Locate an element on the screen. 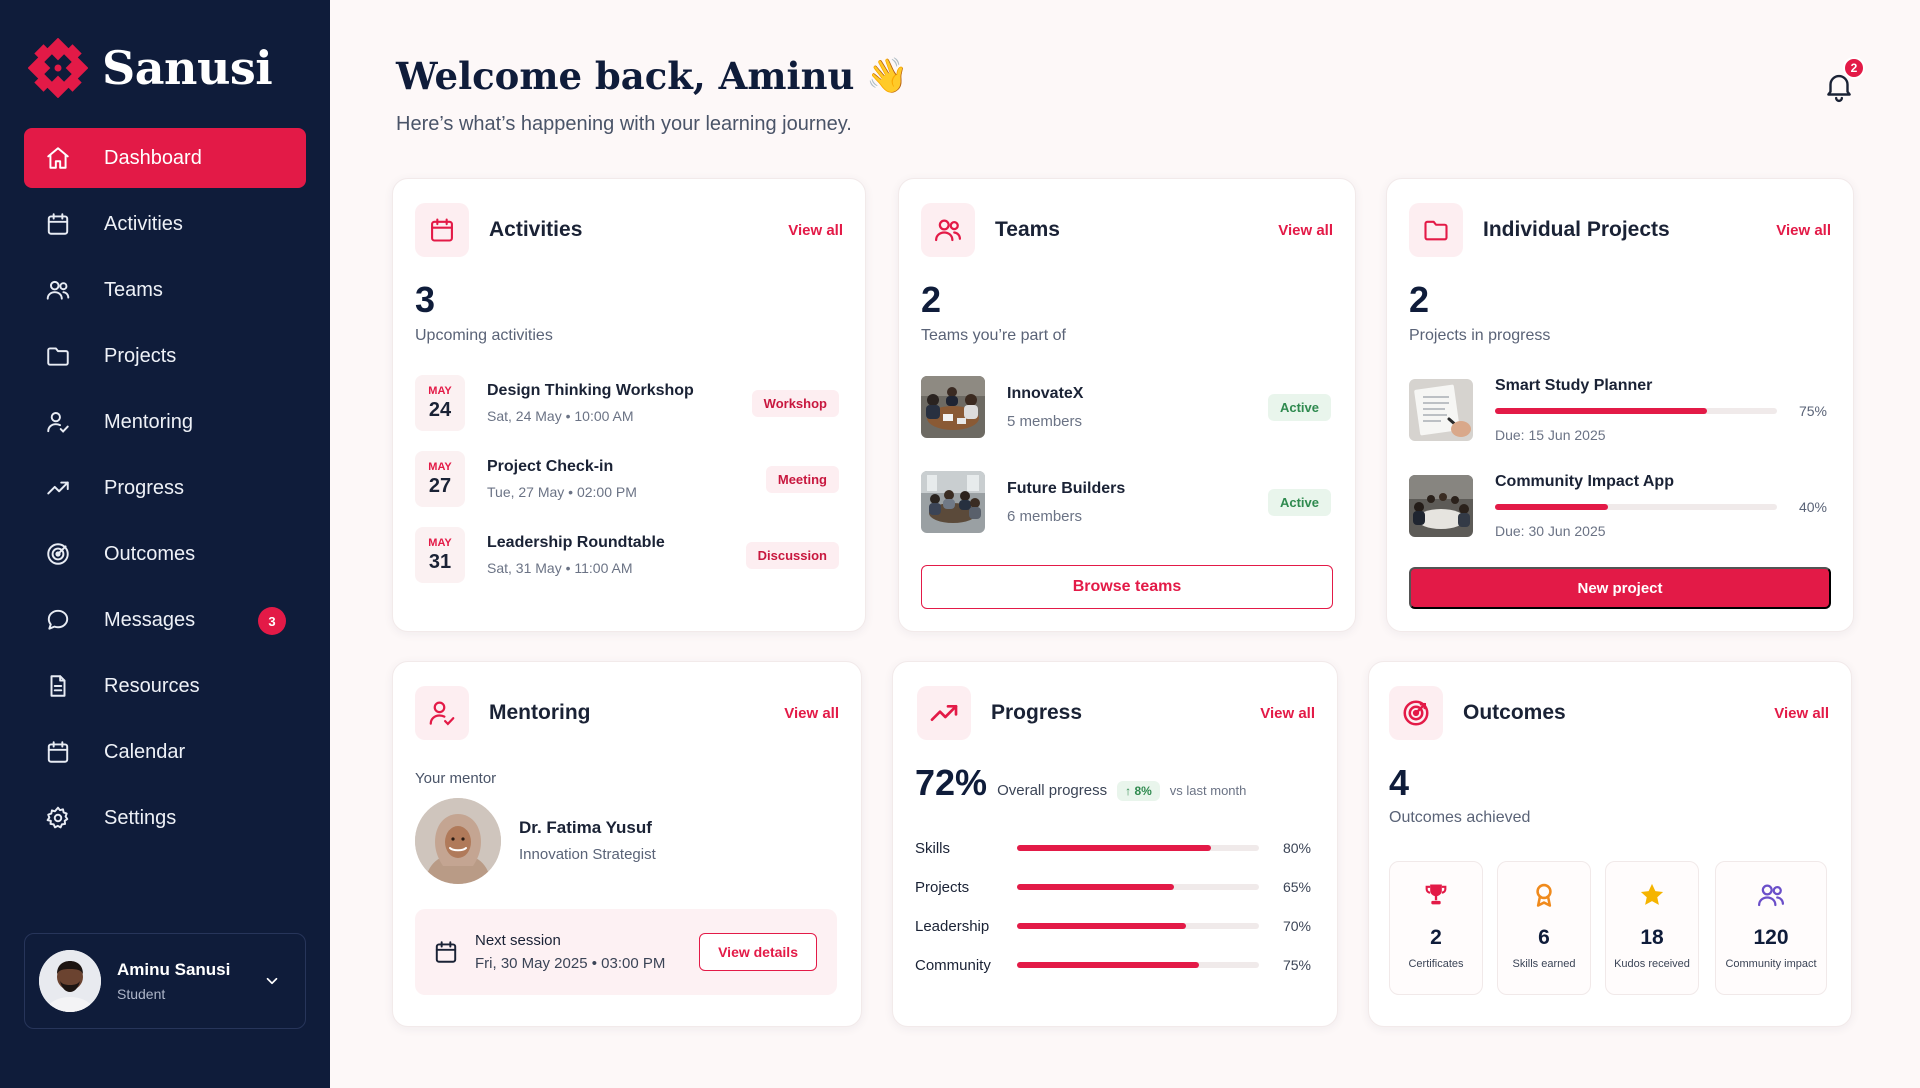  sidebar-item-label: Settings is located at coordinates (140, 817).